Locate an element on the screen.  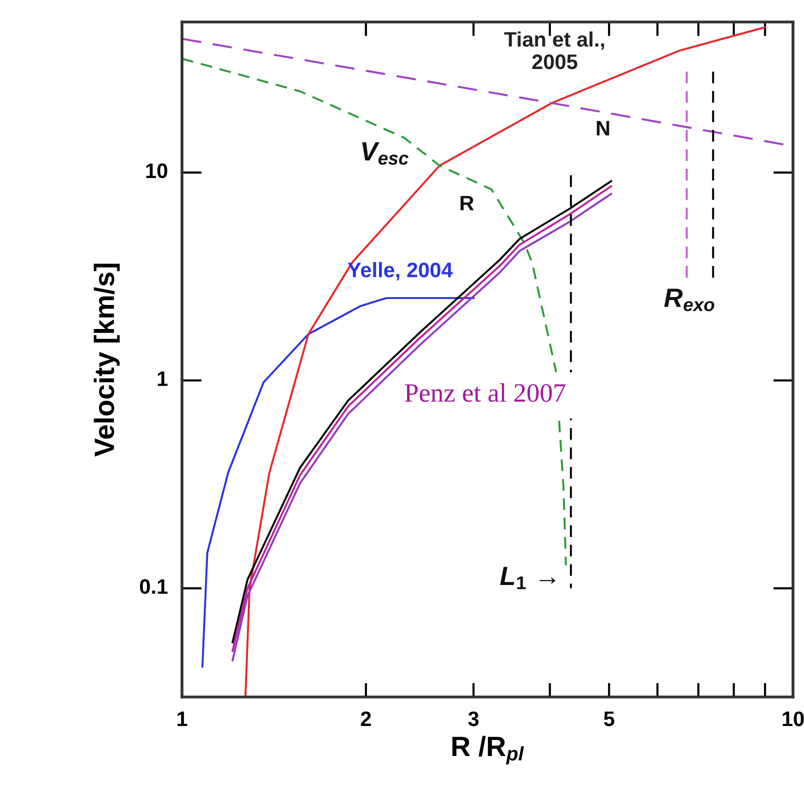
x-tick-label: 5 is located at coordinates (609, 719).